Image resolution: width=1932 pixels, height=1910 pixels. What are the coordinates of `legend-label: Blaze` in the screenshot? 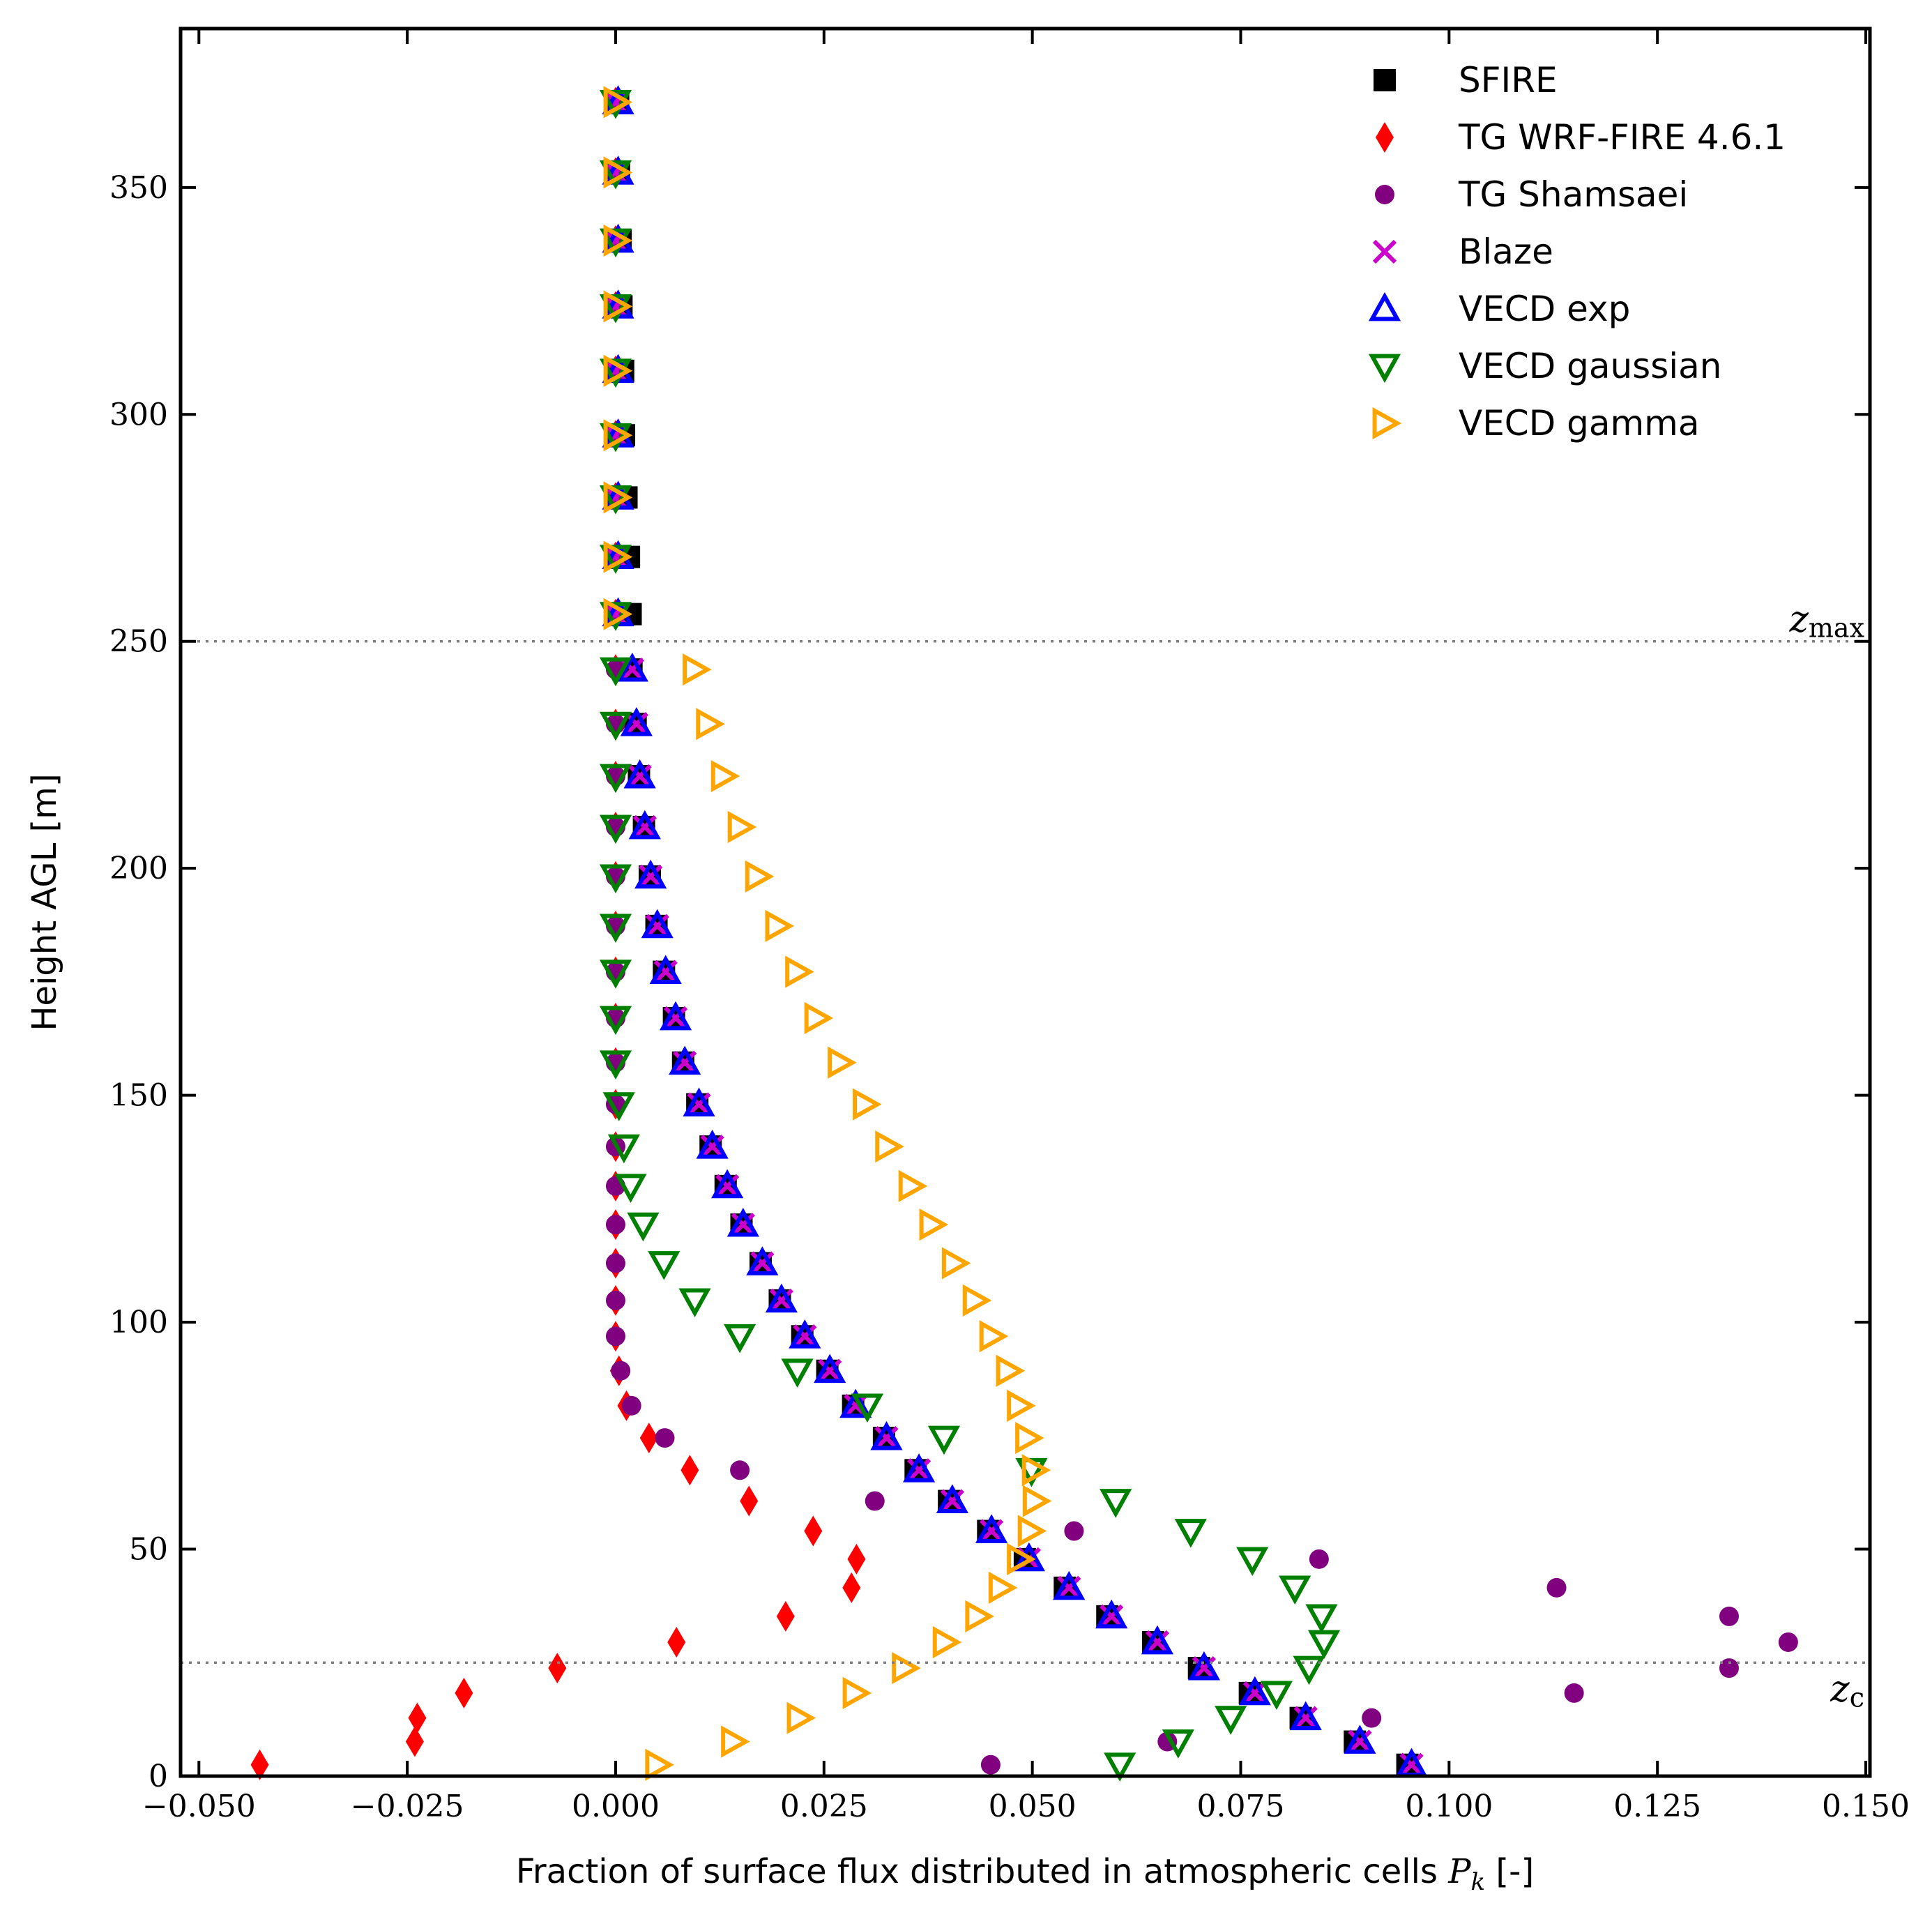 It's located at (1506, 252).